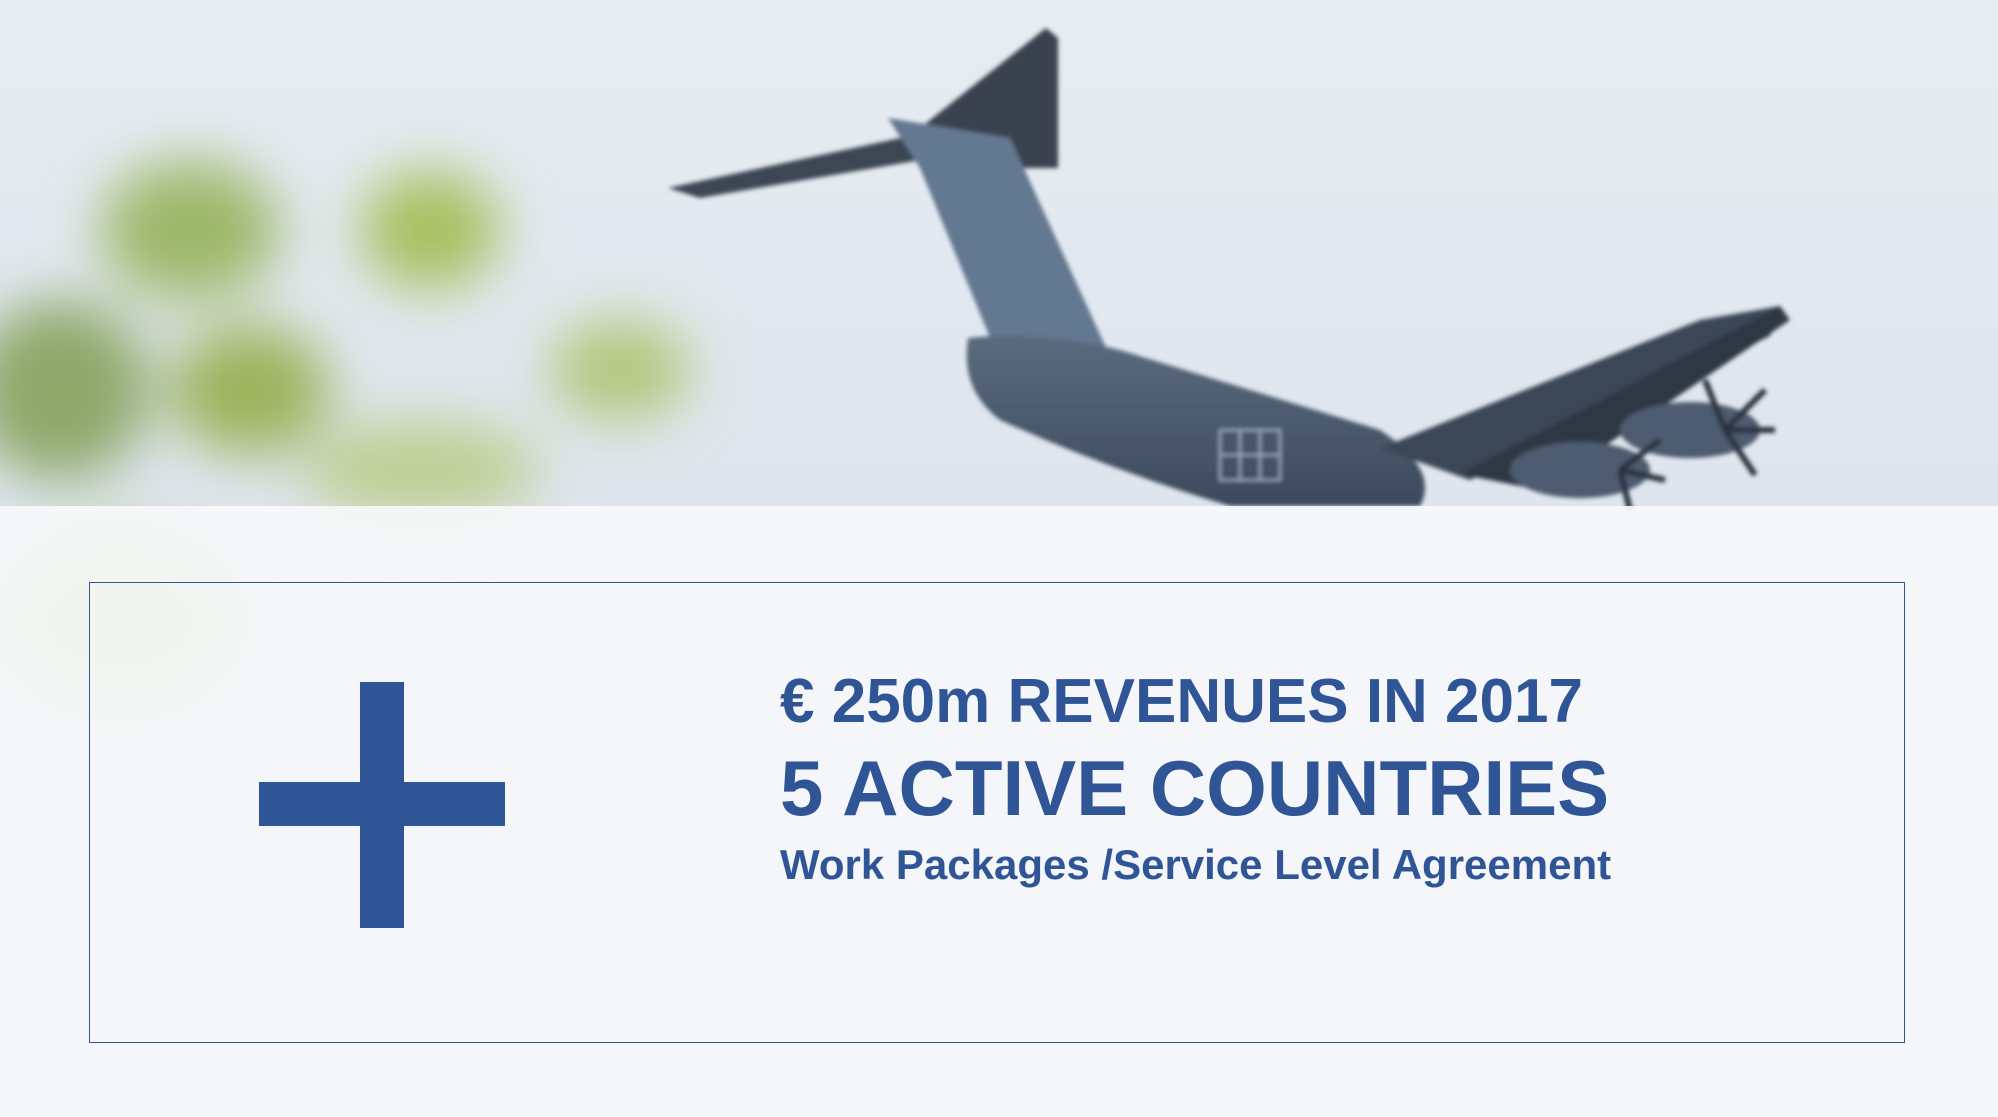 This screenshot has width=1998, height=1117. What do you see at coordinates (1195, 788) in the screenshot?
I see `countries-headline: 5 ACTIVE COUNTRIES` at bounding box center [1195, 788].